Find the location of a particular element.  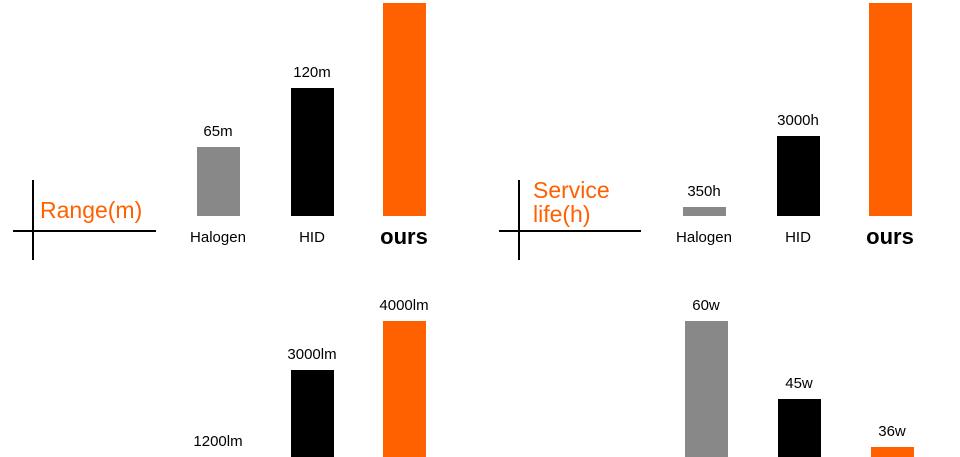

value-label: 65m is located at coordinates (218, 131).